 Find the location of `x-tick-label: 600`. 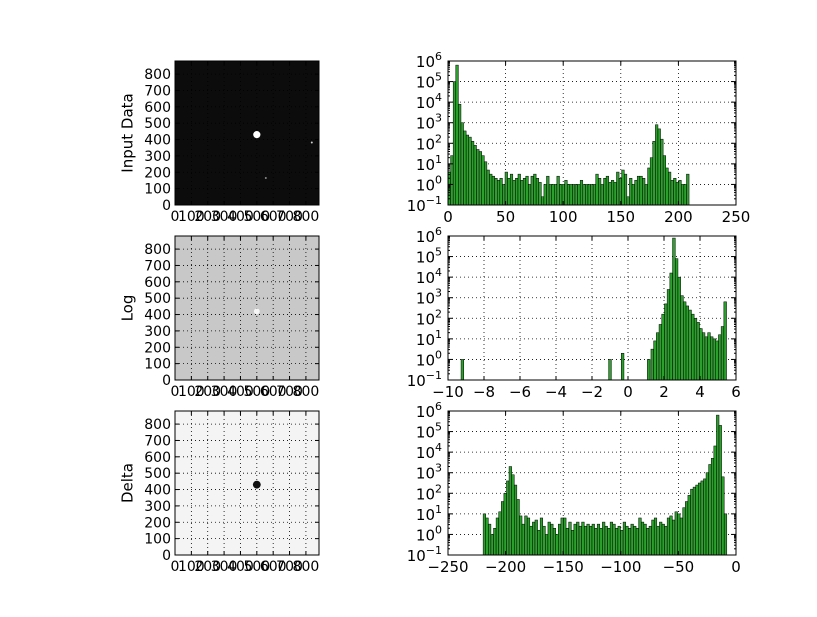

x-tick-label: 600 is located at coordinates (273, 217).